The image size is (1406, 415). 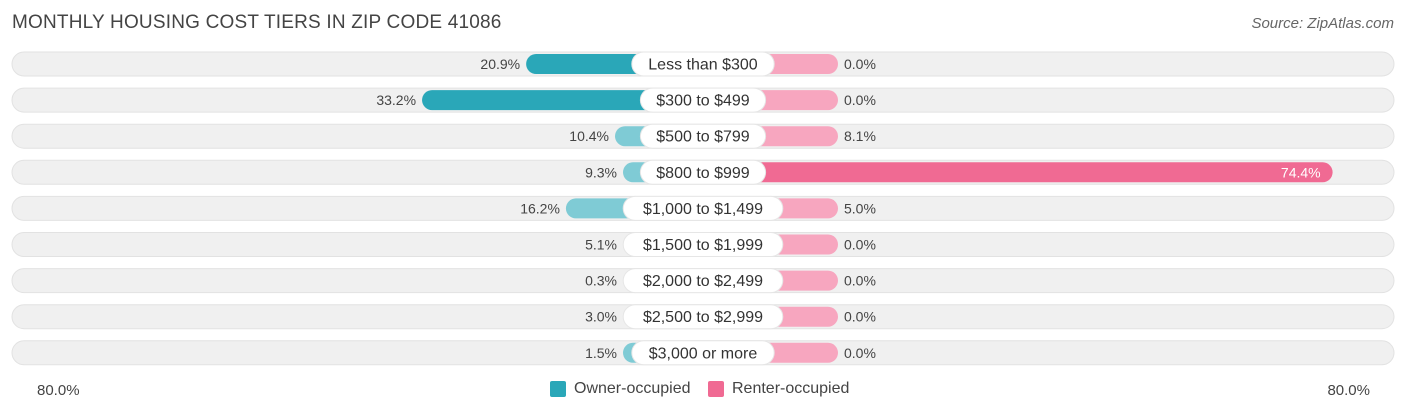 What do you see at coordinates (1301, 172) in the screenshot?
I see `renter-value-label: 74.4%` at bounding box center [1301, 172].